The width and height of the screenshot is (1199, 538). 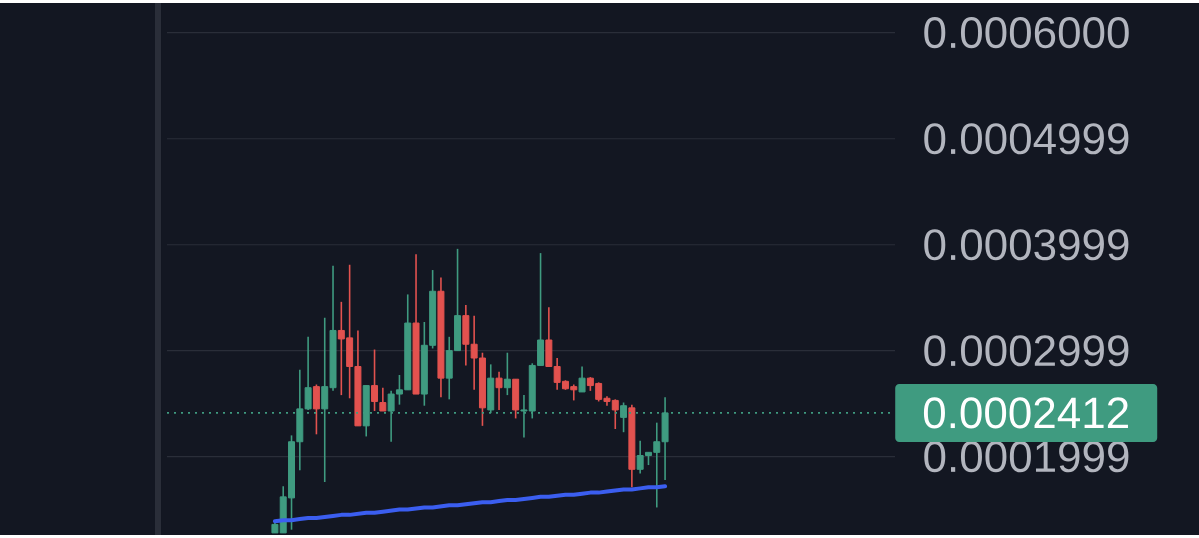 I want to click on y-tick-label: 0.0006000, so click(x=1026, y=33).